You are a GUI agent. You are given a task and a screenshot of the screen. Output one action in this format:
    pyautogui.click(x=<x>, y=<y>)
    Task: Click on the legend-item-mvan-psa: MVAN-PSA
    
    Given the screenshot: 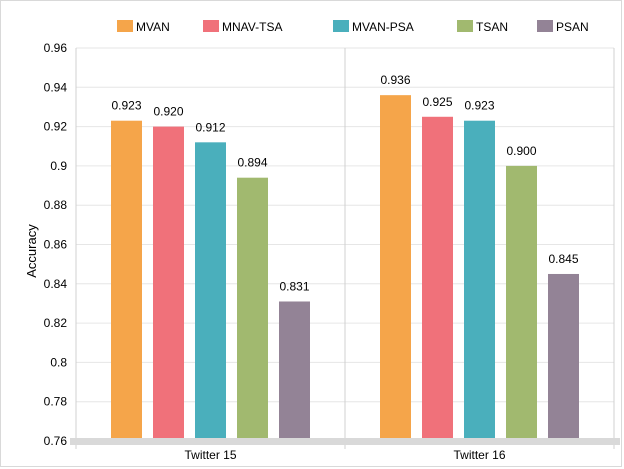 What is the action you would take?
    pyautogui.click(x=373, y=27)
    